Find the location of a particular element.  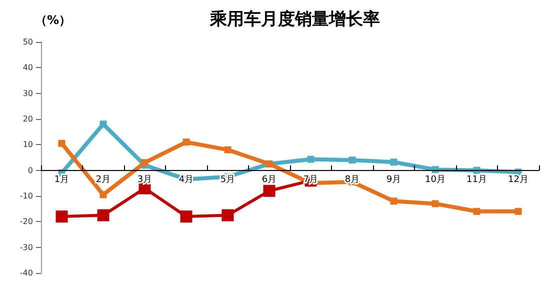

y-tick-label: -10 is located at coordinates (26, 196).